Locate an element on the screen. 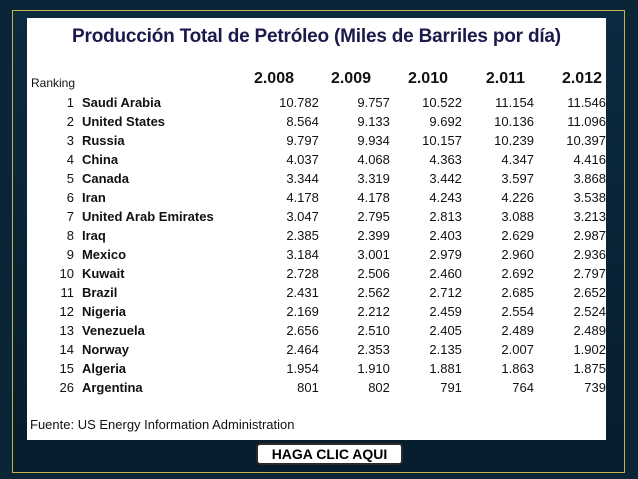 The width and height of the screenshot is (638, 479). value-cell: 4.226 is located at coordinates (517, 197).